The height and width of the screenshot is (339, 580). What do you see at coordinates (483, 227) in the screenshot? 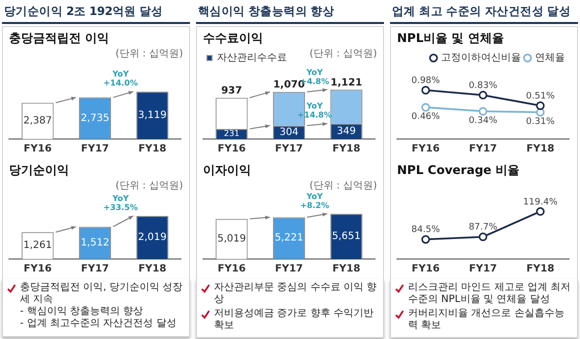
I see `data-label: 87.7%` at bounding box center [483, 227].